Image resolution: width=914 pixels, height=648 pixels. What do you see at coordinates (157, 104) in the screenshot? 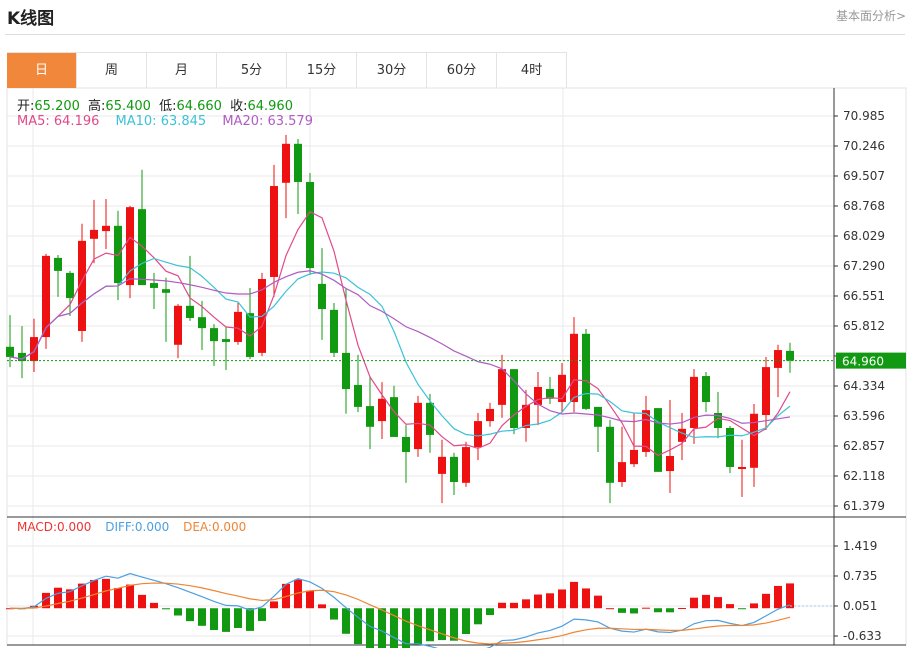
I see `ohlc-legend: 开:65.200 高:65.400 低:64.660 收:64.960` at bounding box center [157, 104].